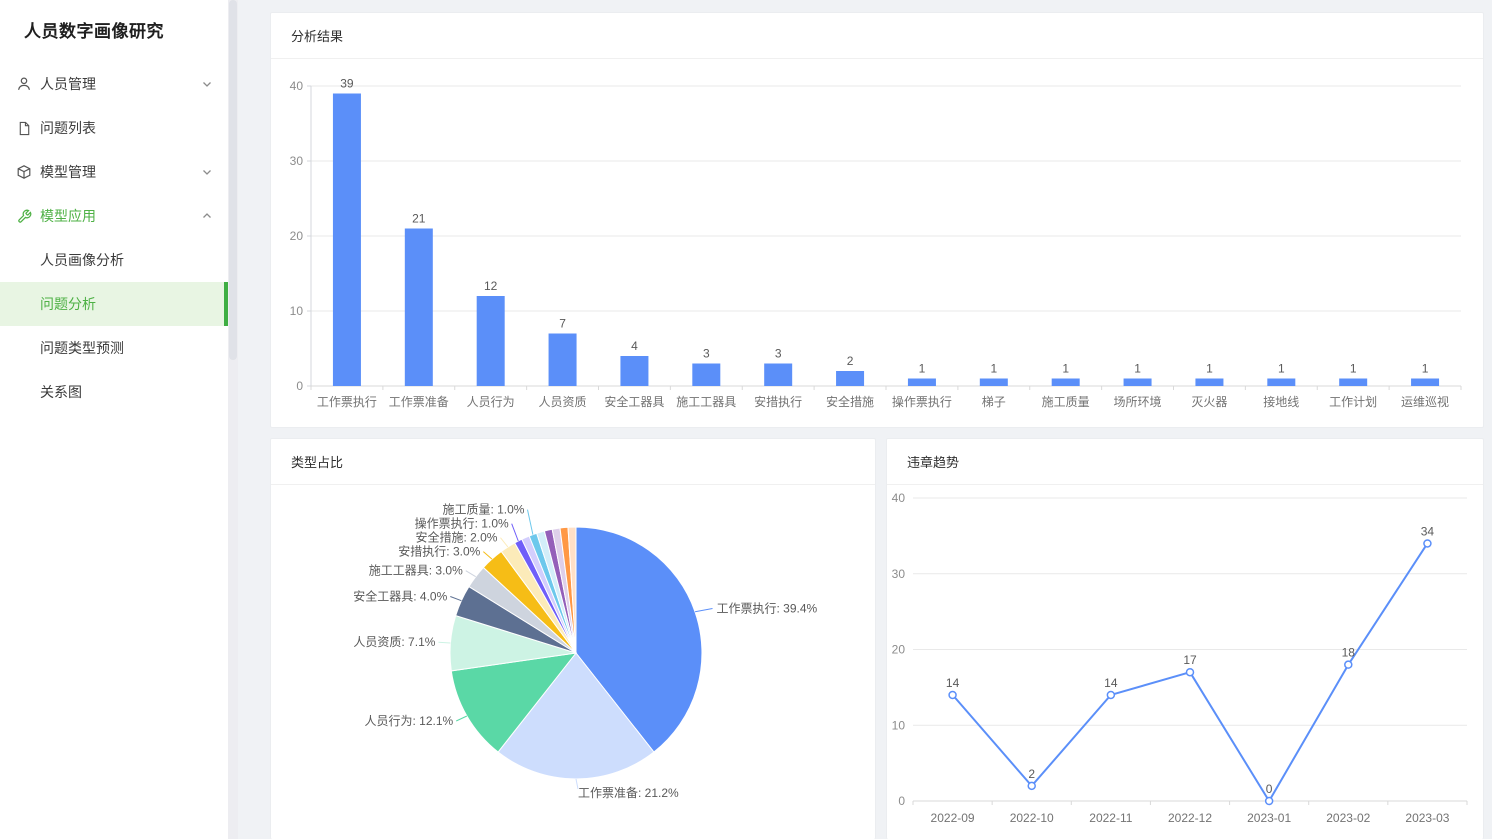  Describe the element at coordinates (68, 84) in the screenshot. I see `sidebar-item-label: 人员管理` at that location.